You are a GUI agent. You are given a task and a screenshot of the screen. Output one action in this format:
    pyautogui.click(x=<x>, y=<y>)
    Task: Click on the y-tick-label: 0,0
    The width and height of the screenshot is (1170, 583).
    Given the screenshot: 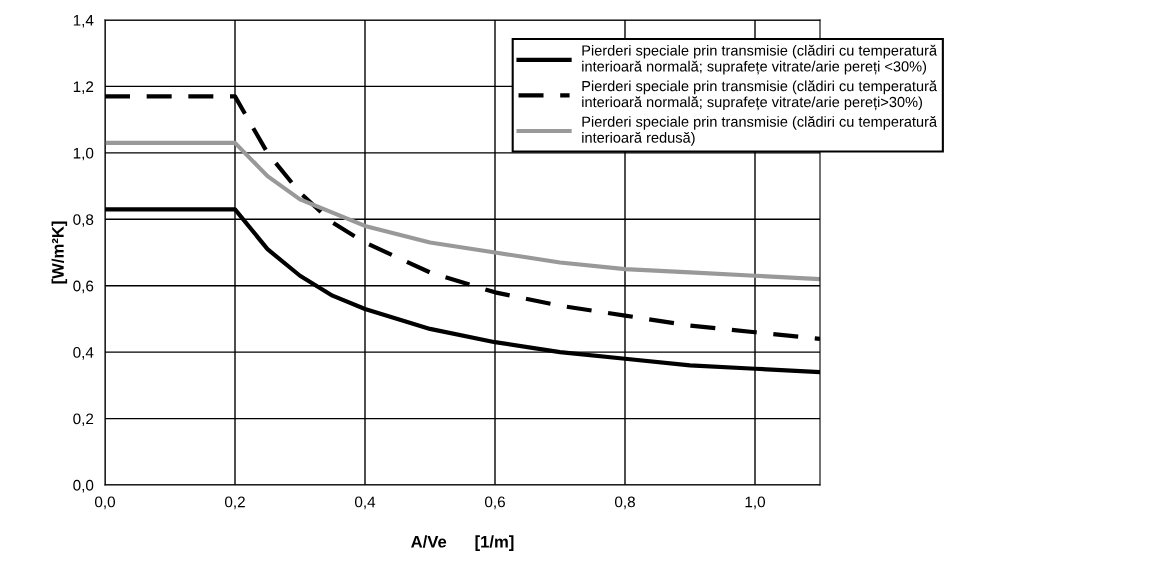 What is the action you would take?
    pyautogui.click(x=83, y=486)
    